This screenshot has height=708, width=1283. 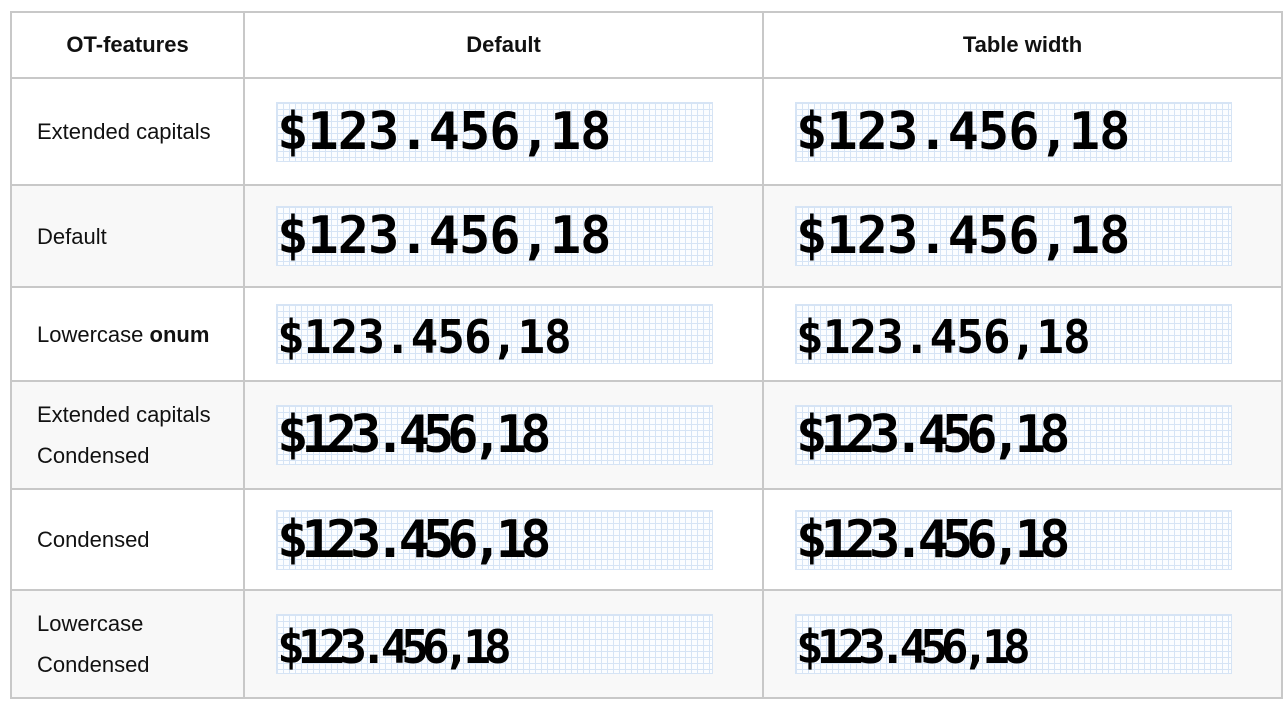 I want to click on header-table-width: Table width, so click(x=1022, y=45).